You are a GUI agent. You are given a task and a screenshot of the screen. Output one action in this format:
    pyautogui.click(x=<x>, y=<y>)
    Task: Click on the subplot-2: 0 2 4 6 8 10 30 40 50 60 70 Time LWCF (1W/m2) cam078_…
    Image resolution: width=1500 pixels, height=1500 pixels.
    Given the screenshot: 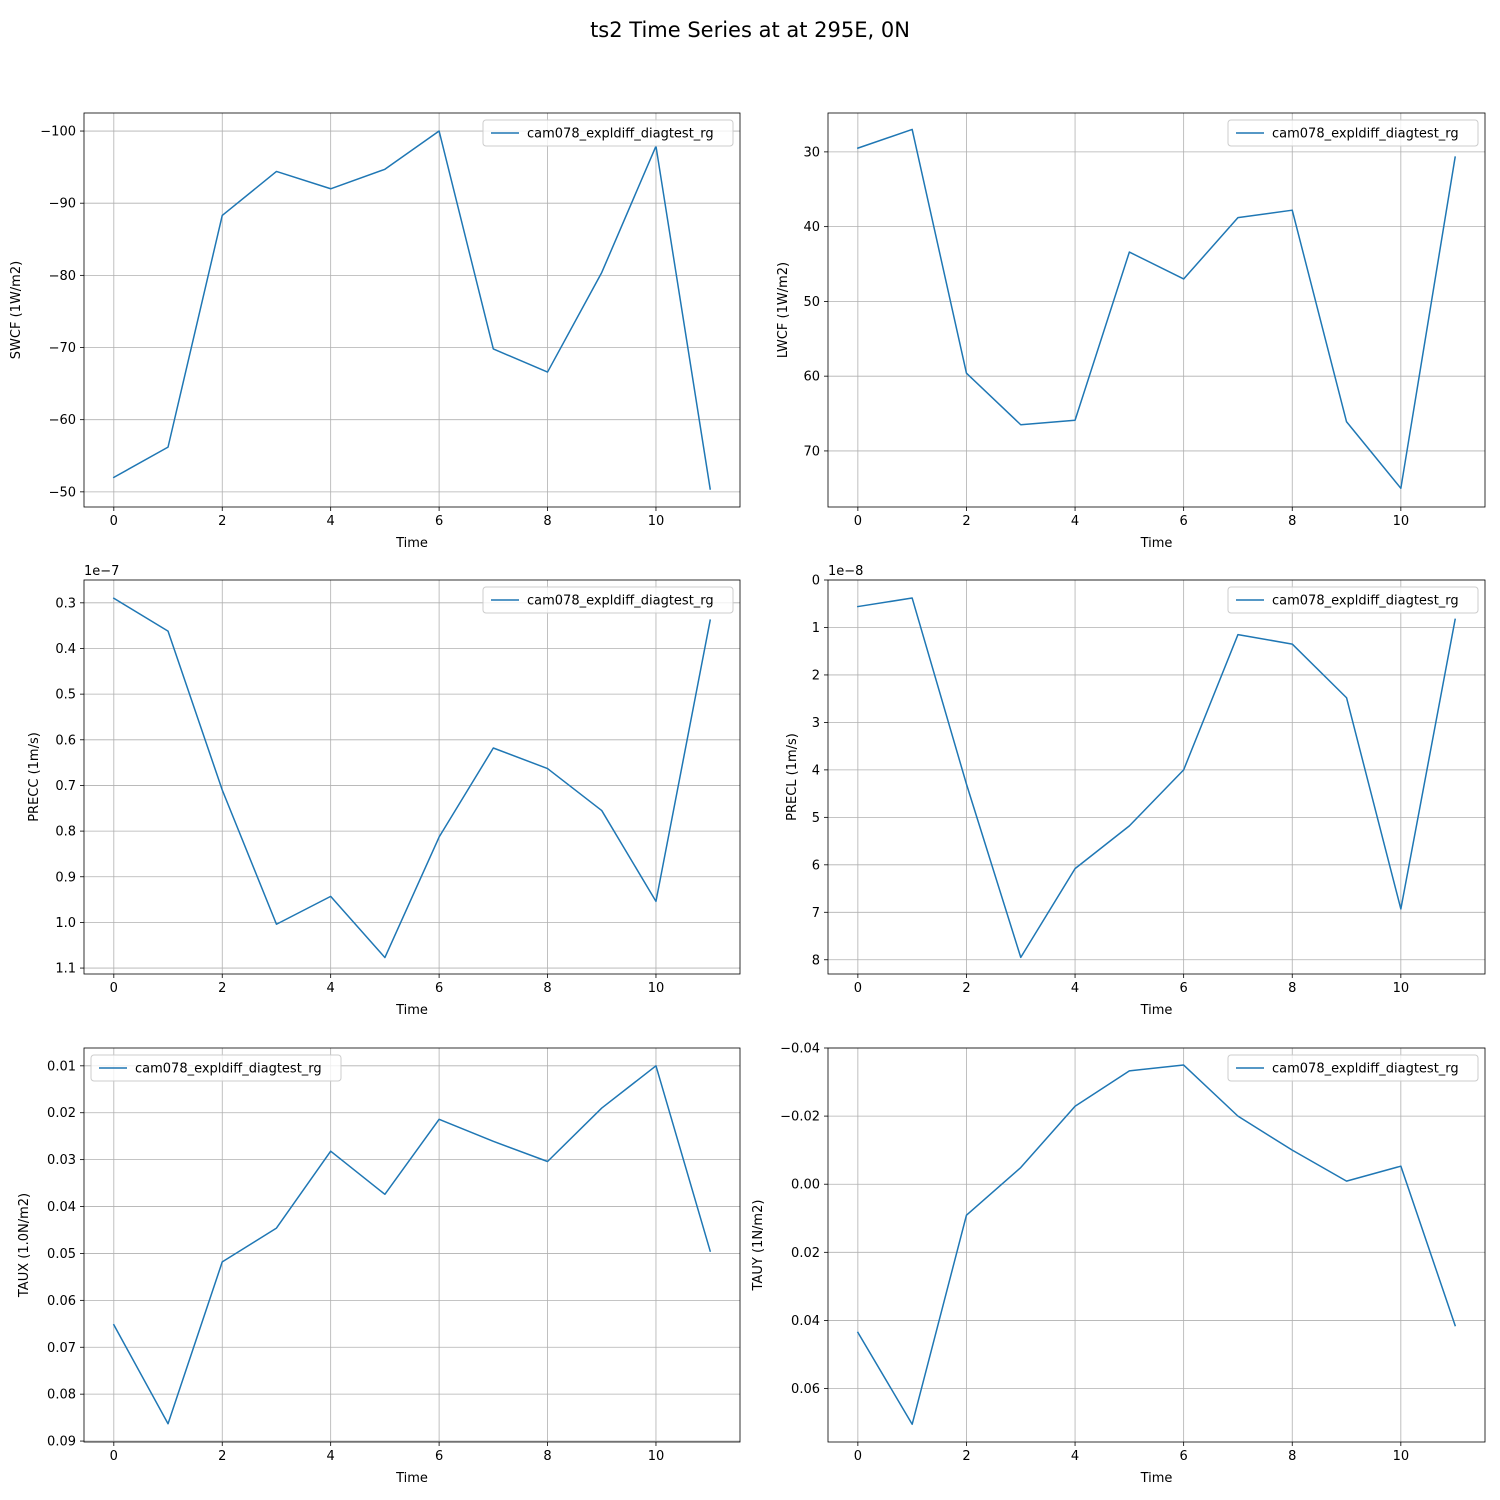 What is the action you would take?
    pyautogui.click(x=1131, y=331)
    